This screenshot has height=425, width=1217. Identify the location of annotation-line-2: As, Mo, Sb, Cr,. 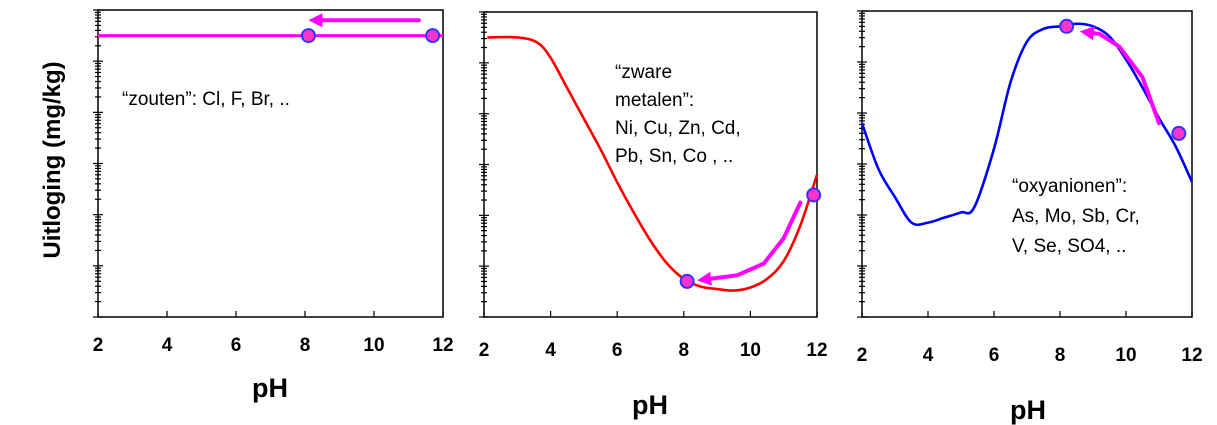
(1076, 216).